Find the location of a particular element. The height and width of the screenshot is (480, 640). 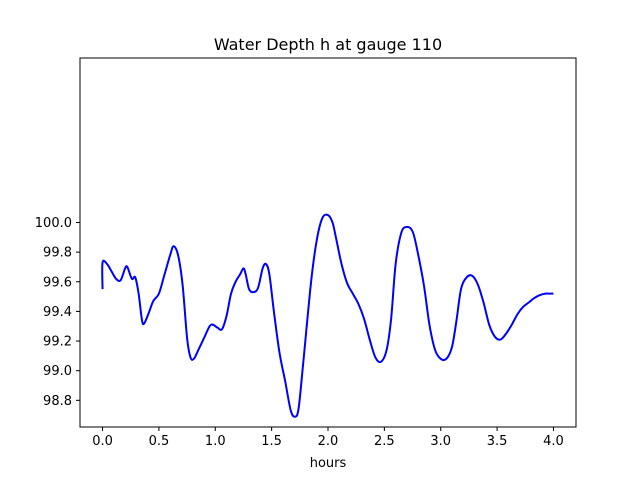

x-tick-label: 2.0 is located at coordinates (328, 441).